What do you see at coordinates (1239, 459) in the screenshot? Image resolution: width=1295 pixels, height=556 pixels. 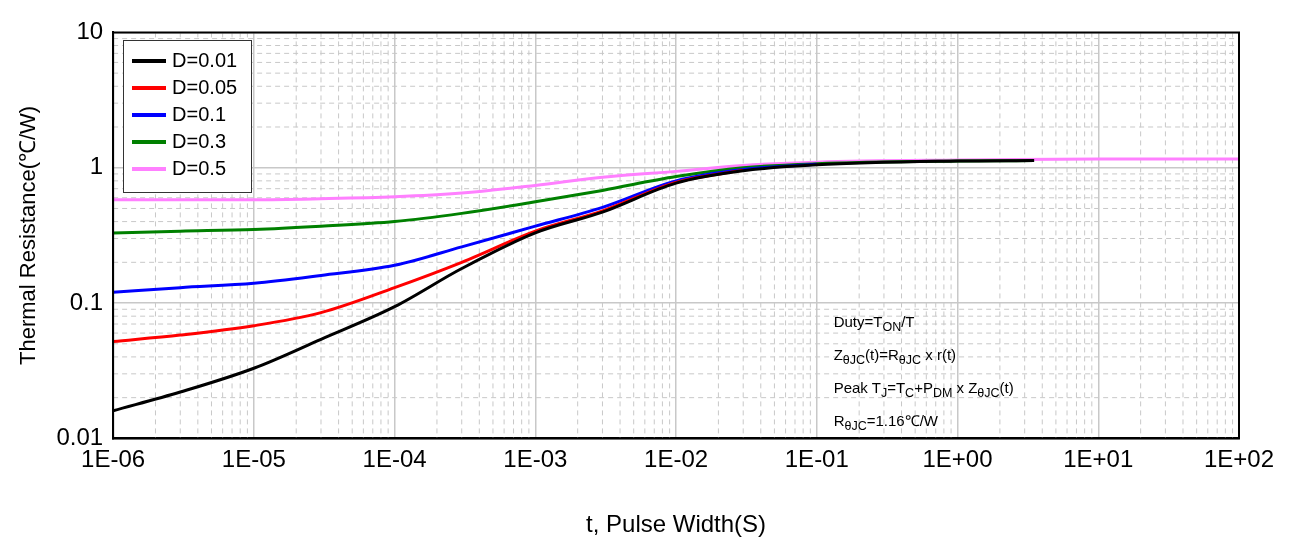 I see `x-tick-label: 1E+02` at bounding box center [1239, 459].